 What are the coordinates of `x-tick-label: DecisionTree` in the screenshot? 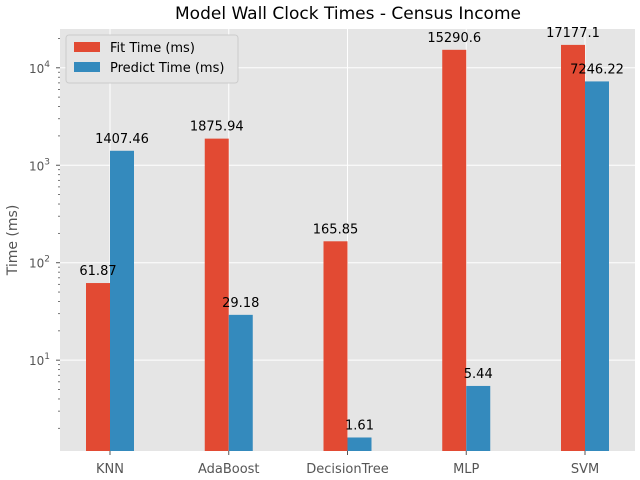 It's located at (347, 469).